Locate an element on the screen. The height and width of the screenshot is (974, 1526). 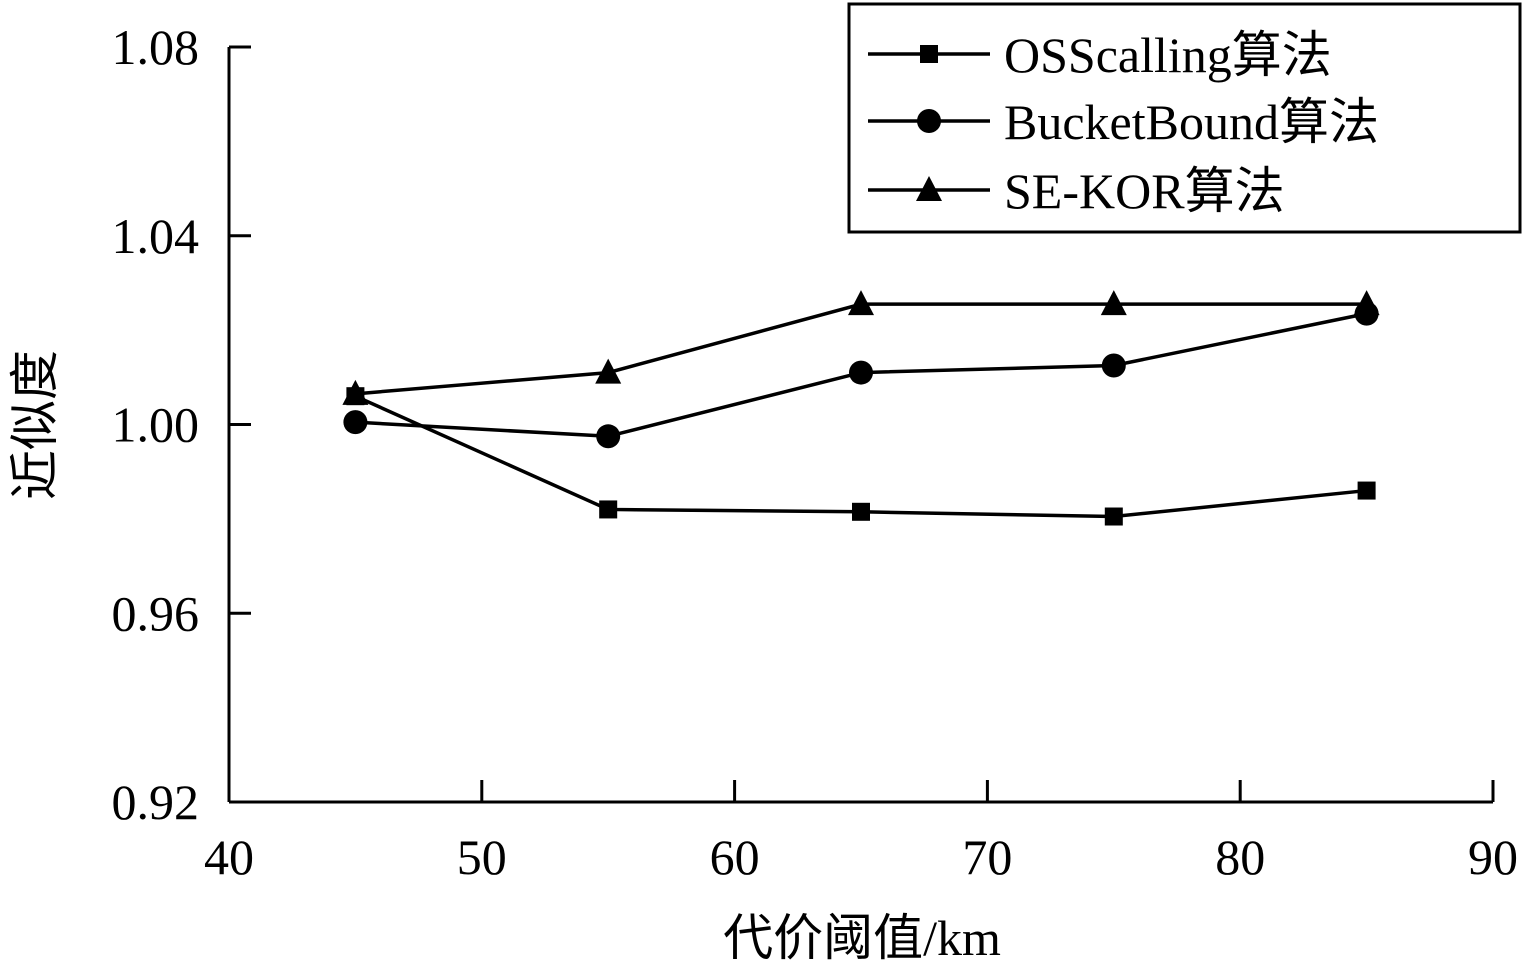
series-line-square is located at coordinates (860, 456).